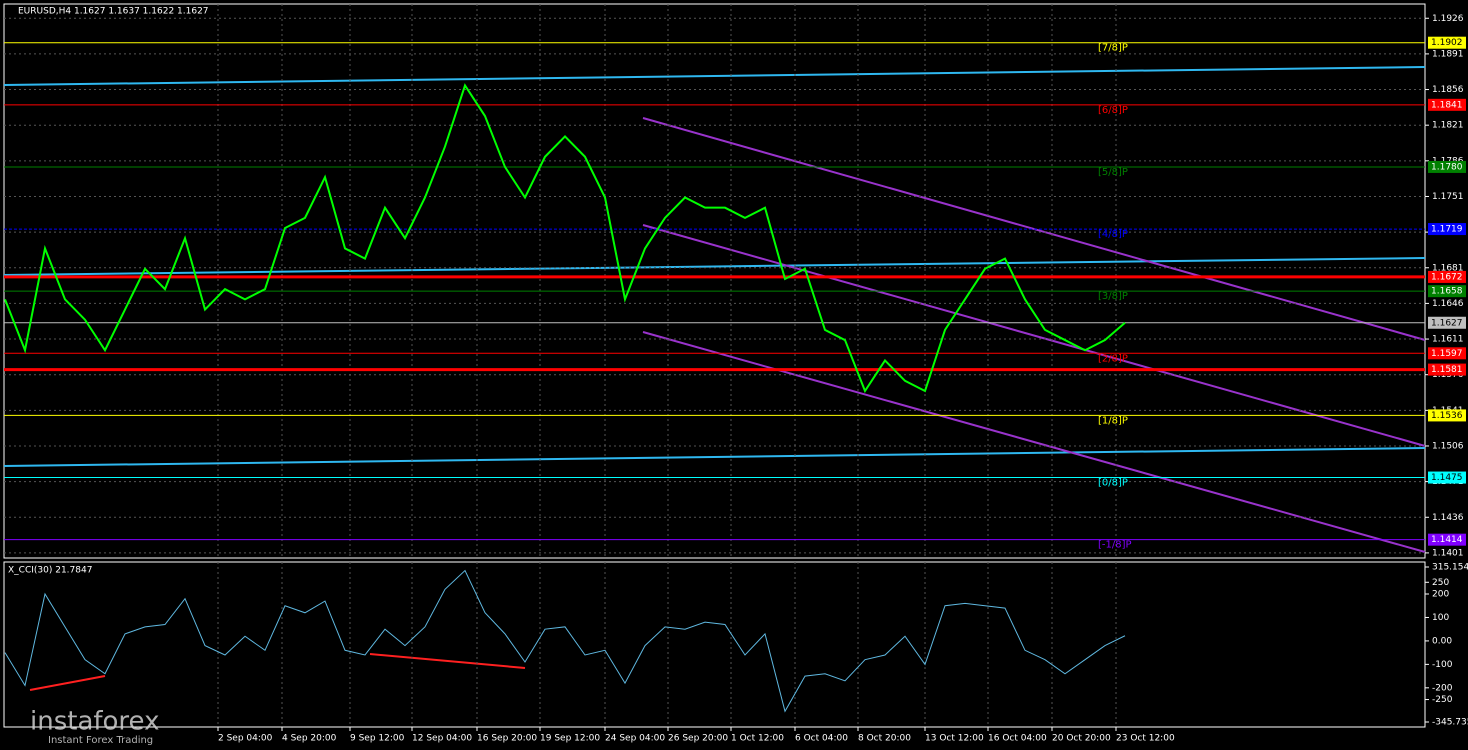  Describe the element at coordinates (1115, 545) in the screenshot. I see `level-label: [-1/8]P` at that location.